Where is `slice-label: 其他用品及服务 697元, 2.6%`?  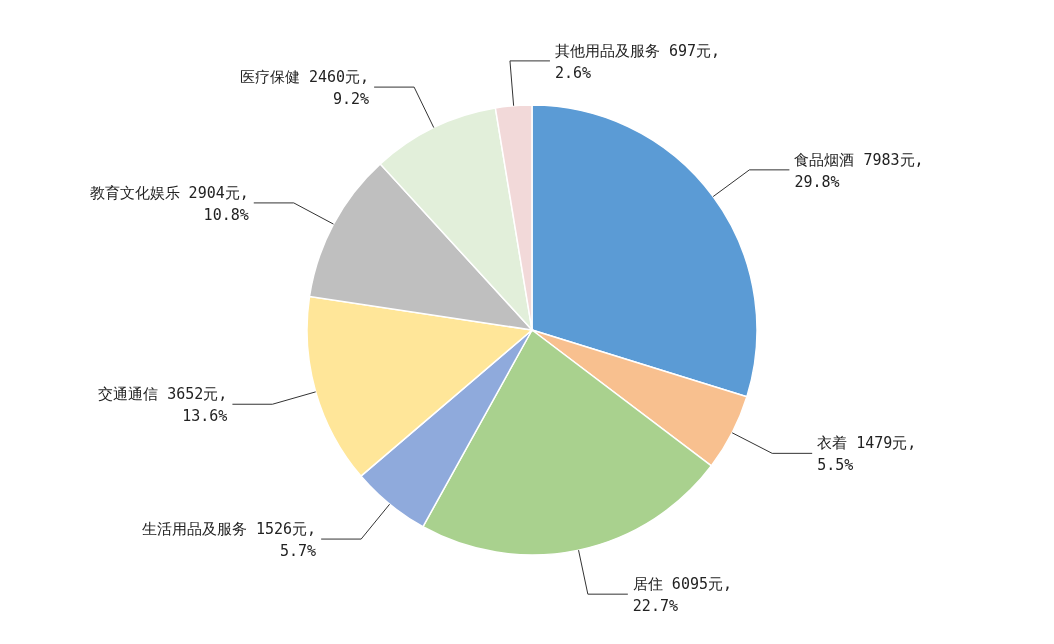
slice-label: 其他用品及服务 697元, 2.6% is located at coordinates (637, 61).